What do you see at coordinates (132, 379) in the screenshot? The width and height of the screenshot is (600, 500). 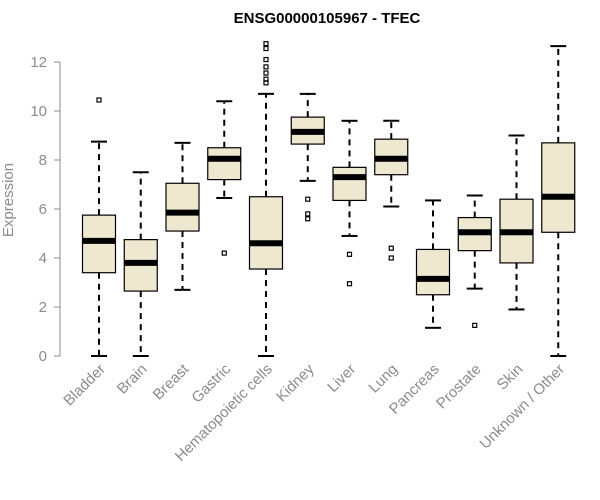 I see `x-tick-label: Brain` at bounding box center [132, 379].